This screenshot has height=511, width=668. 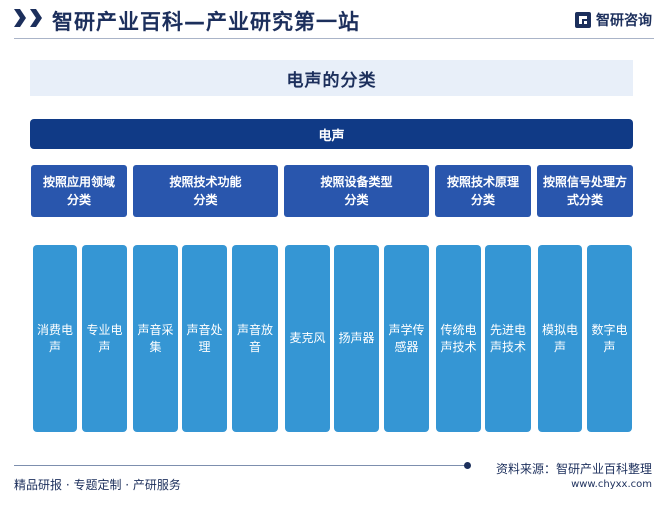 I want to click on brand: 智研咨询, so click(x=613, y=20).